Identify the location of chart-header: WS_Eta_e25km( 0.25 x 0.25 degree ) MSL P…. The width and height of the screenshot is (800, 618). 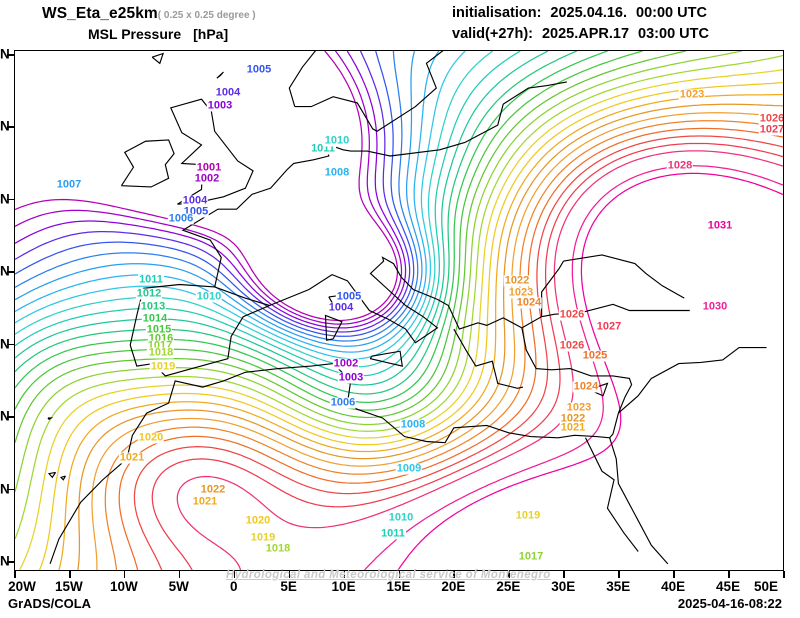
(400, 23).